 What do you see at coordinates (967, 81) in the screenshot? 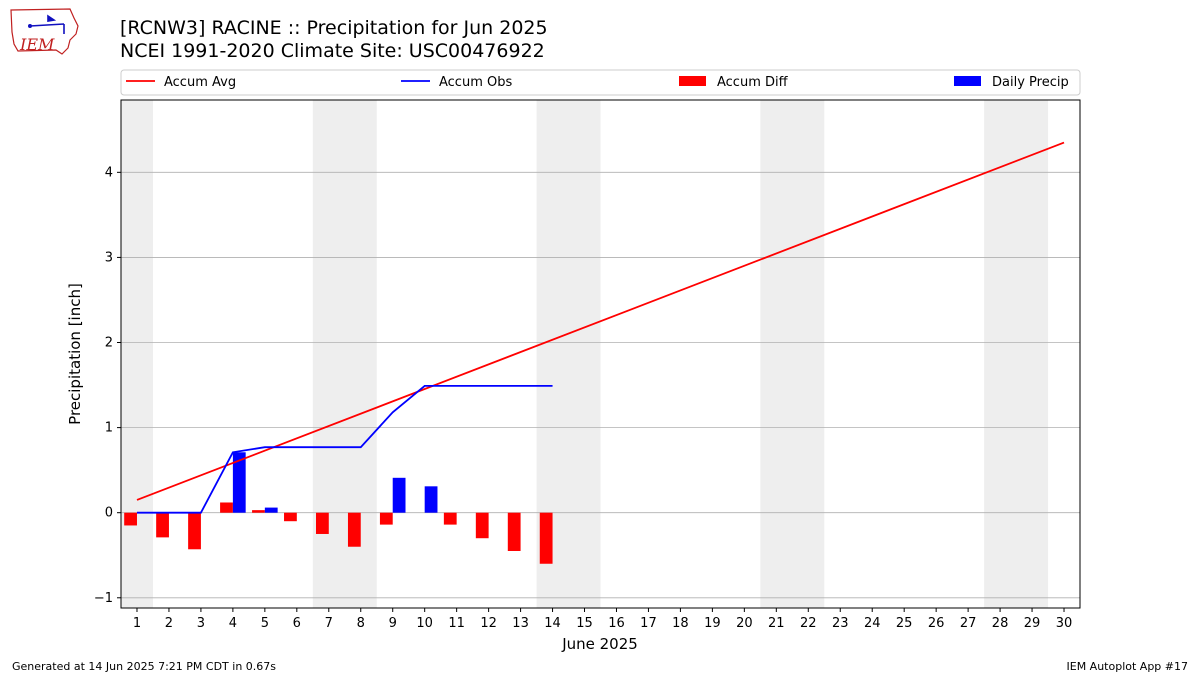
I see `legend-swatch-daily-precip` at bounding box center [967, 81].